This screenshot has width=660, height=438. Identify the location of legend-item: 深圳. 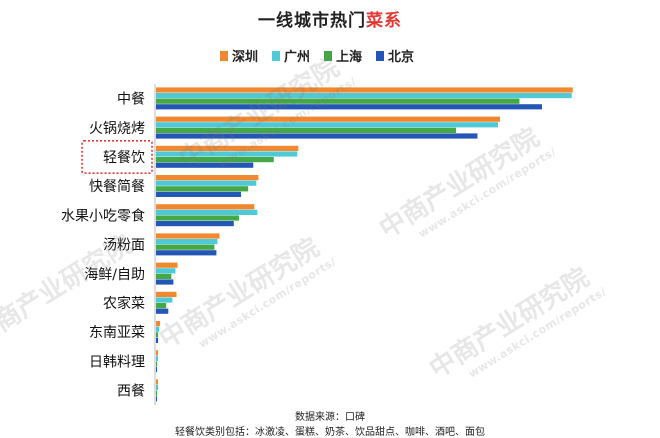
(239, 55).